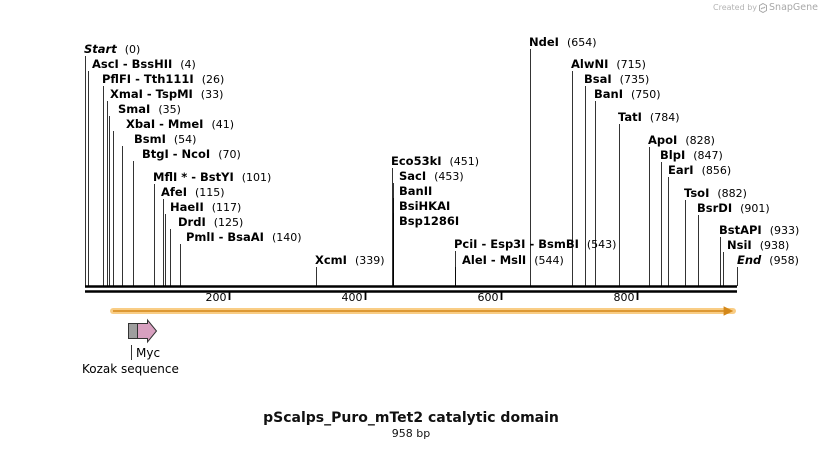  Describe the element at coordinates (212, 177) in the screenshot. I see `site-label: MflI * - BstYI (101)` at that location.